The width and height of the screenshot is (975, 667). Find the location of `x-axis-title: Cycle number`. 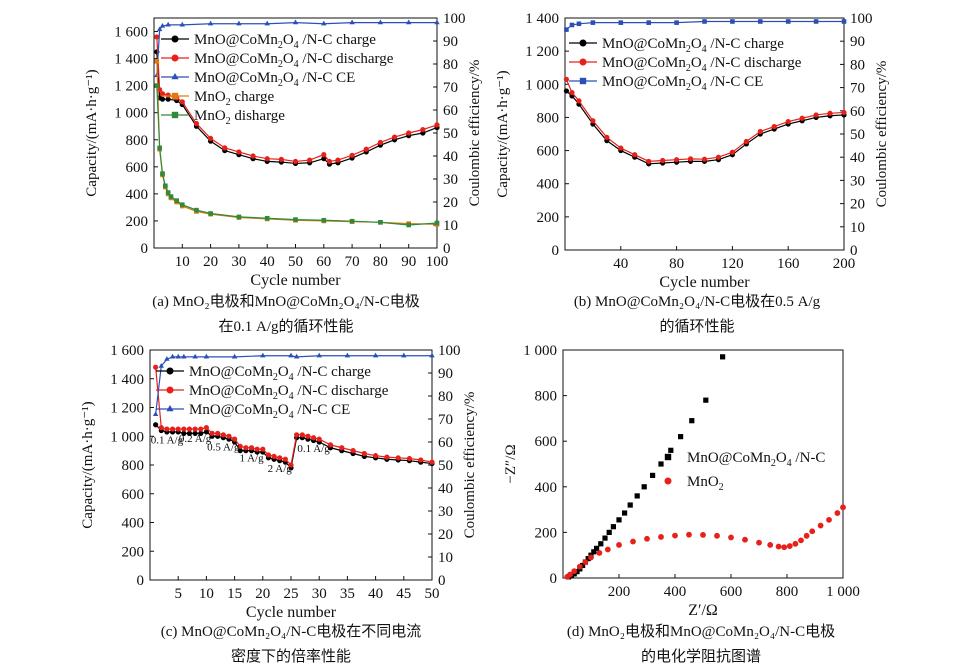

x-axis-title: Cycle number is located at coordinates (704, 282).